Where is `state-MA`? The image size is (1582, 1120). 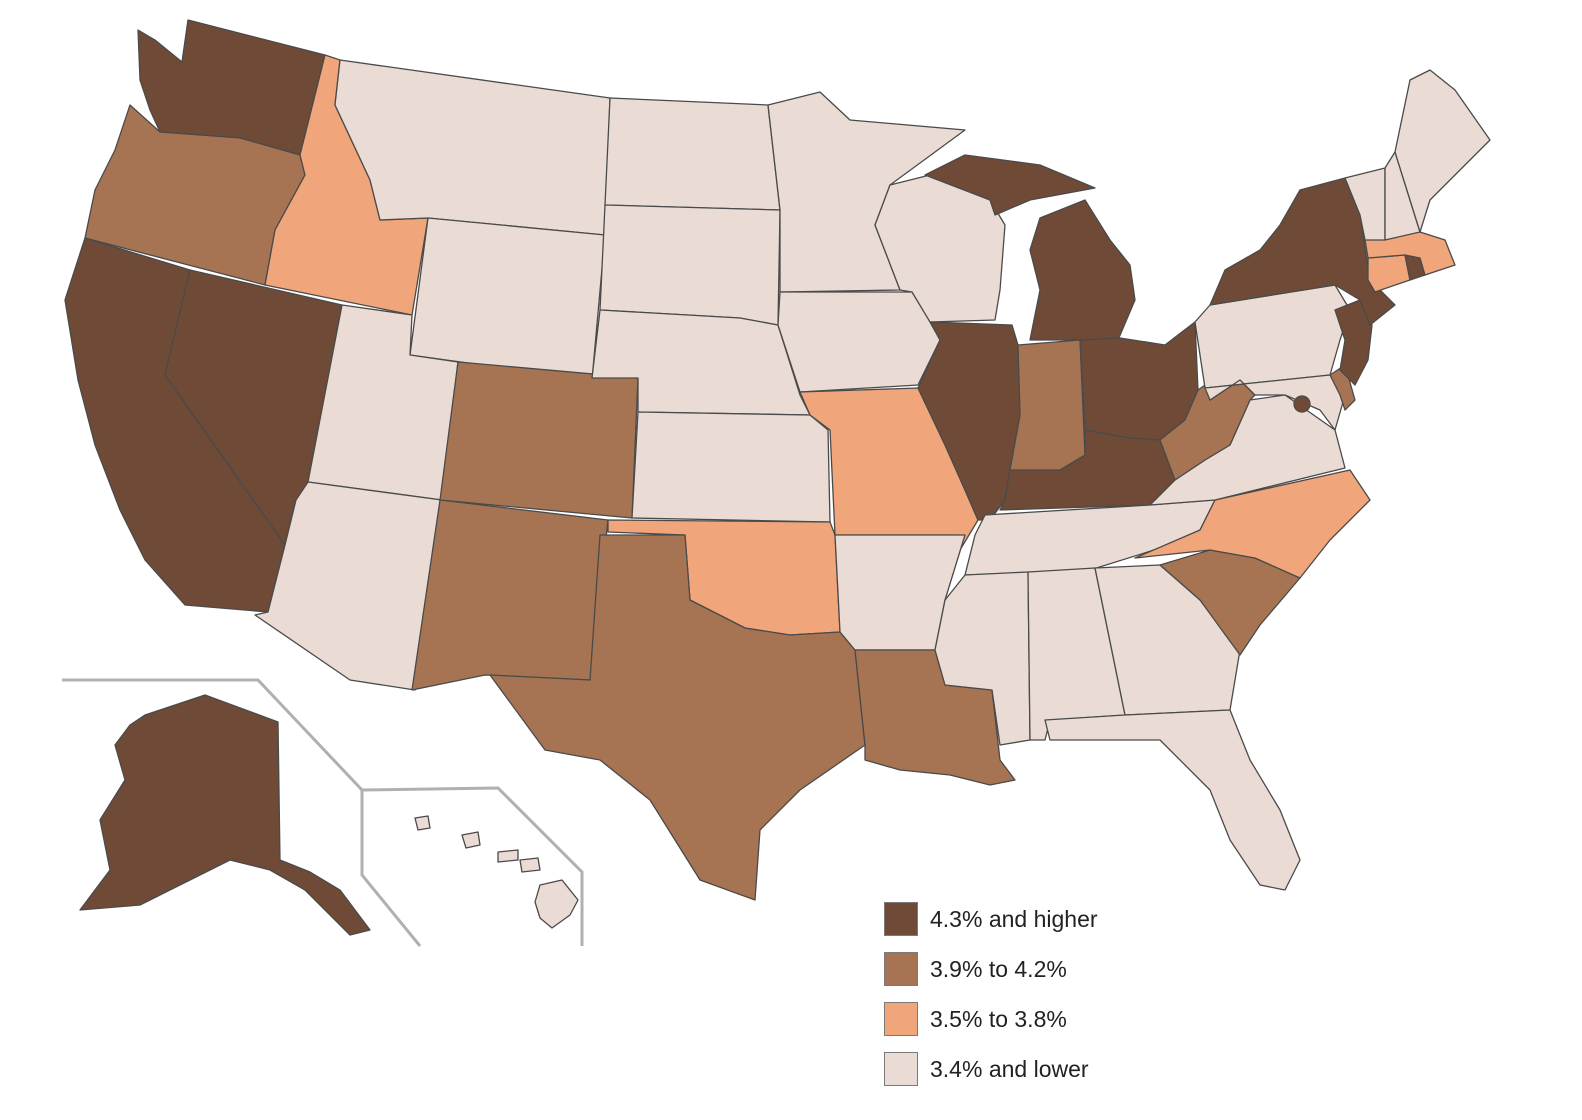 state-MA is located at coordinates (1410, 253).